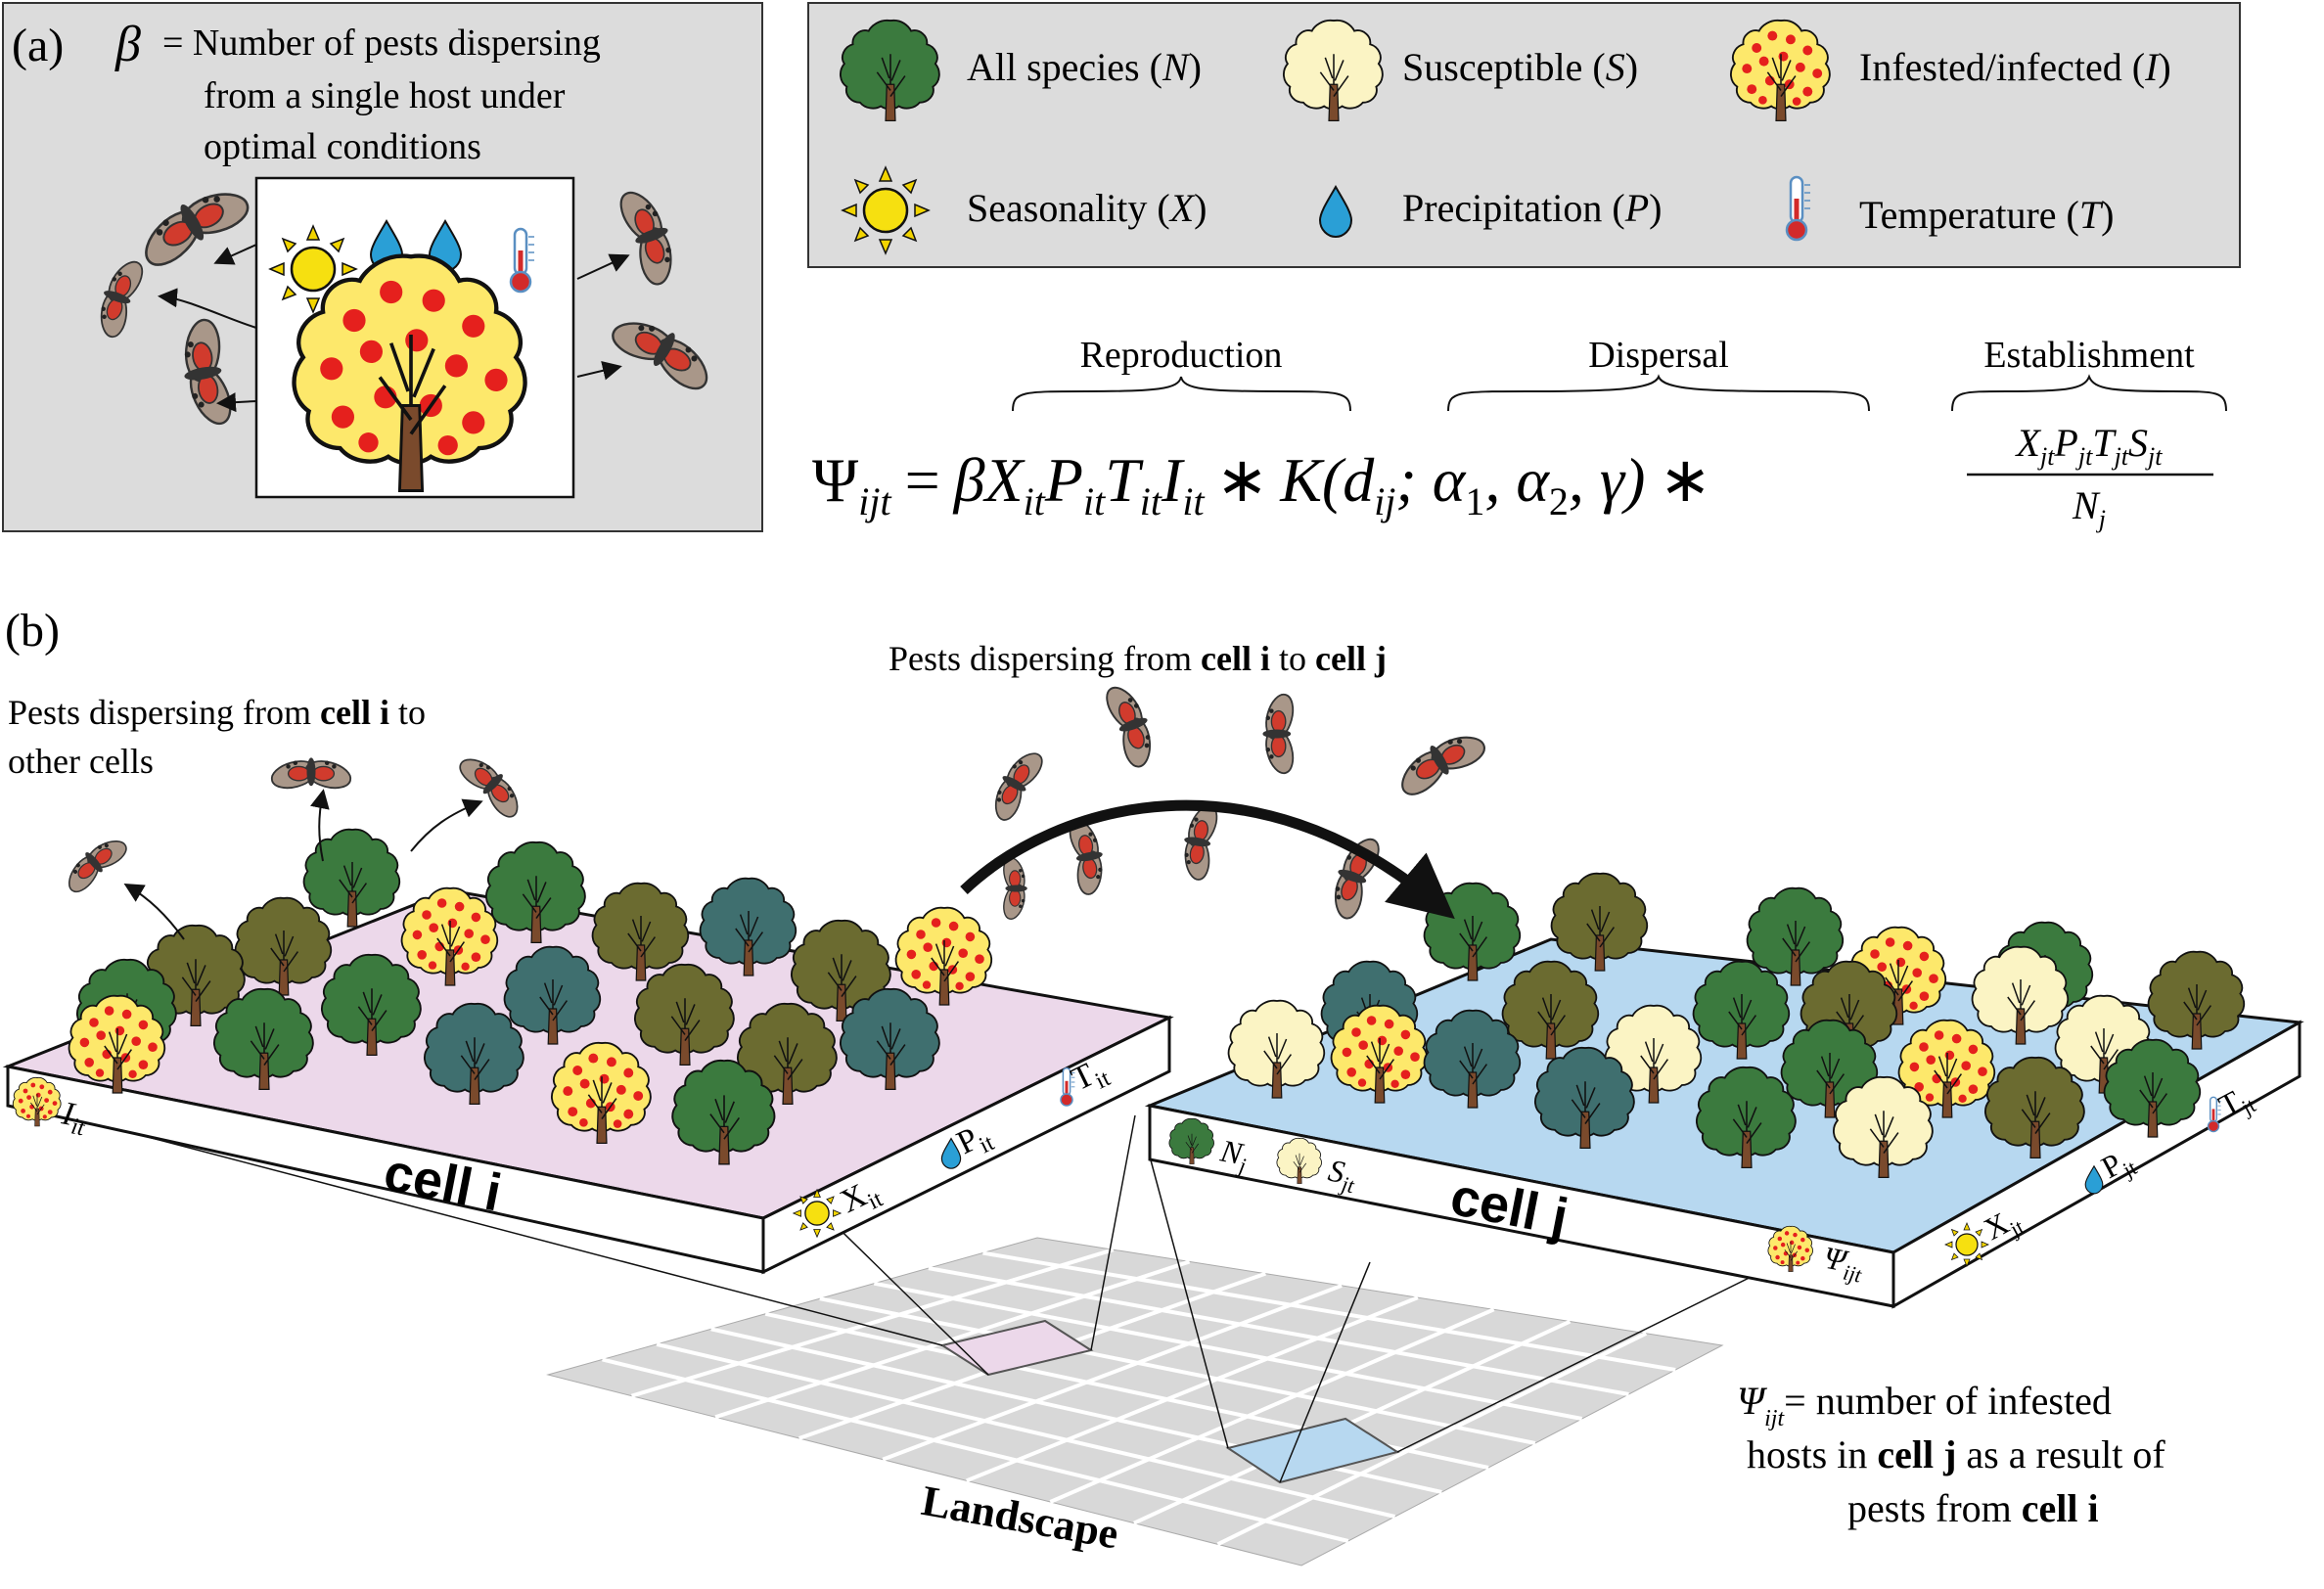 The image size is (2324, 1589). What do you see at coordinates (2089, 355) in the screenshot?
I see `label-establishment: Establishment` at bounding box center [2089, 355].